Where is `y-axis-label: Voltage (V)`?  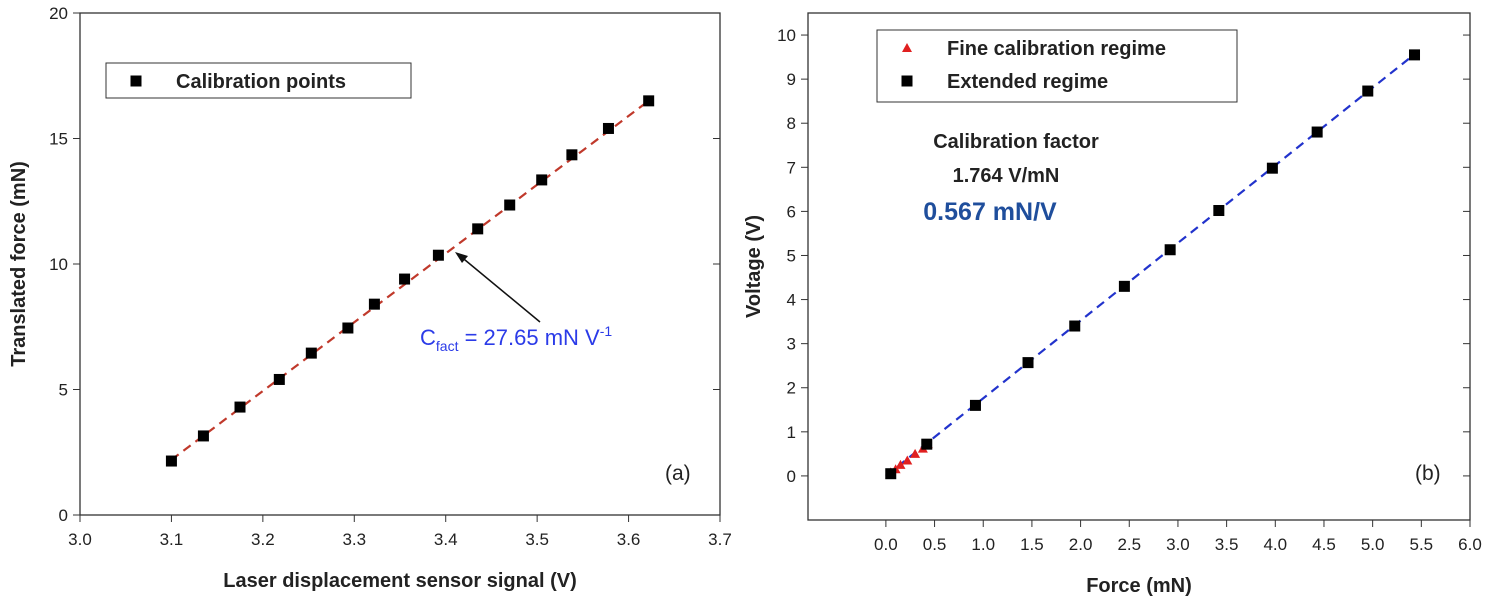 y-axis-label: Voltage (V) is located at coordinates (754, 266).